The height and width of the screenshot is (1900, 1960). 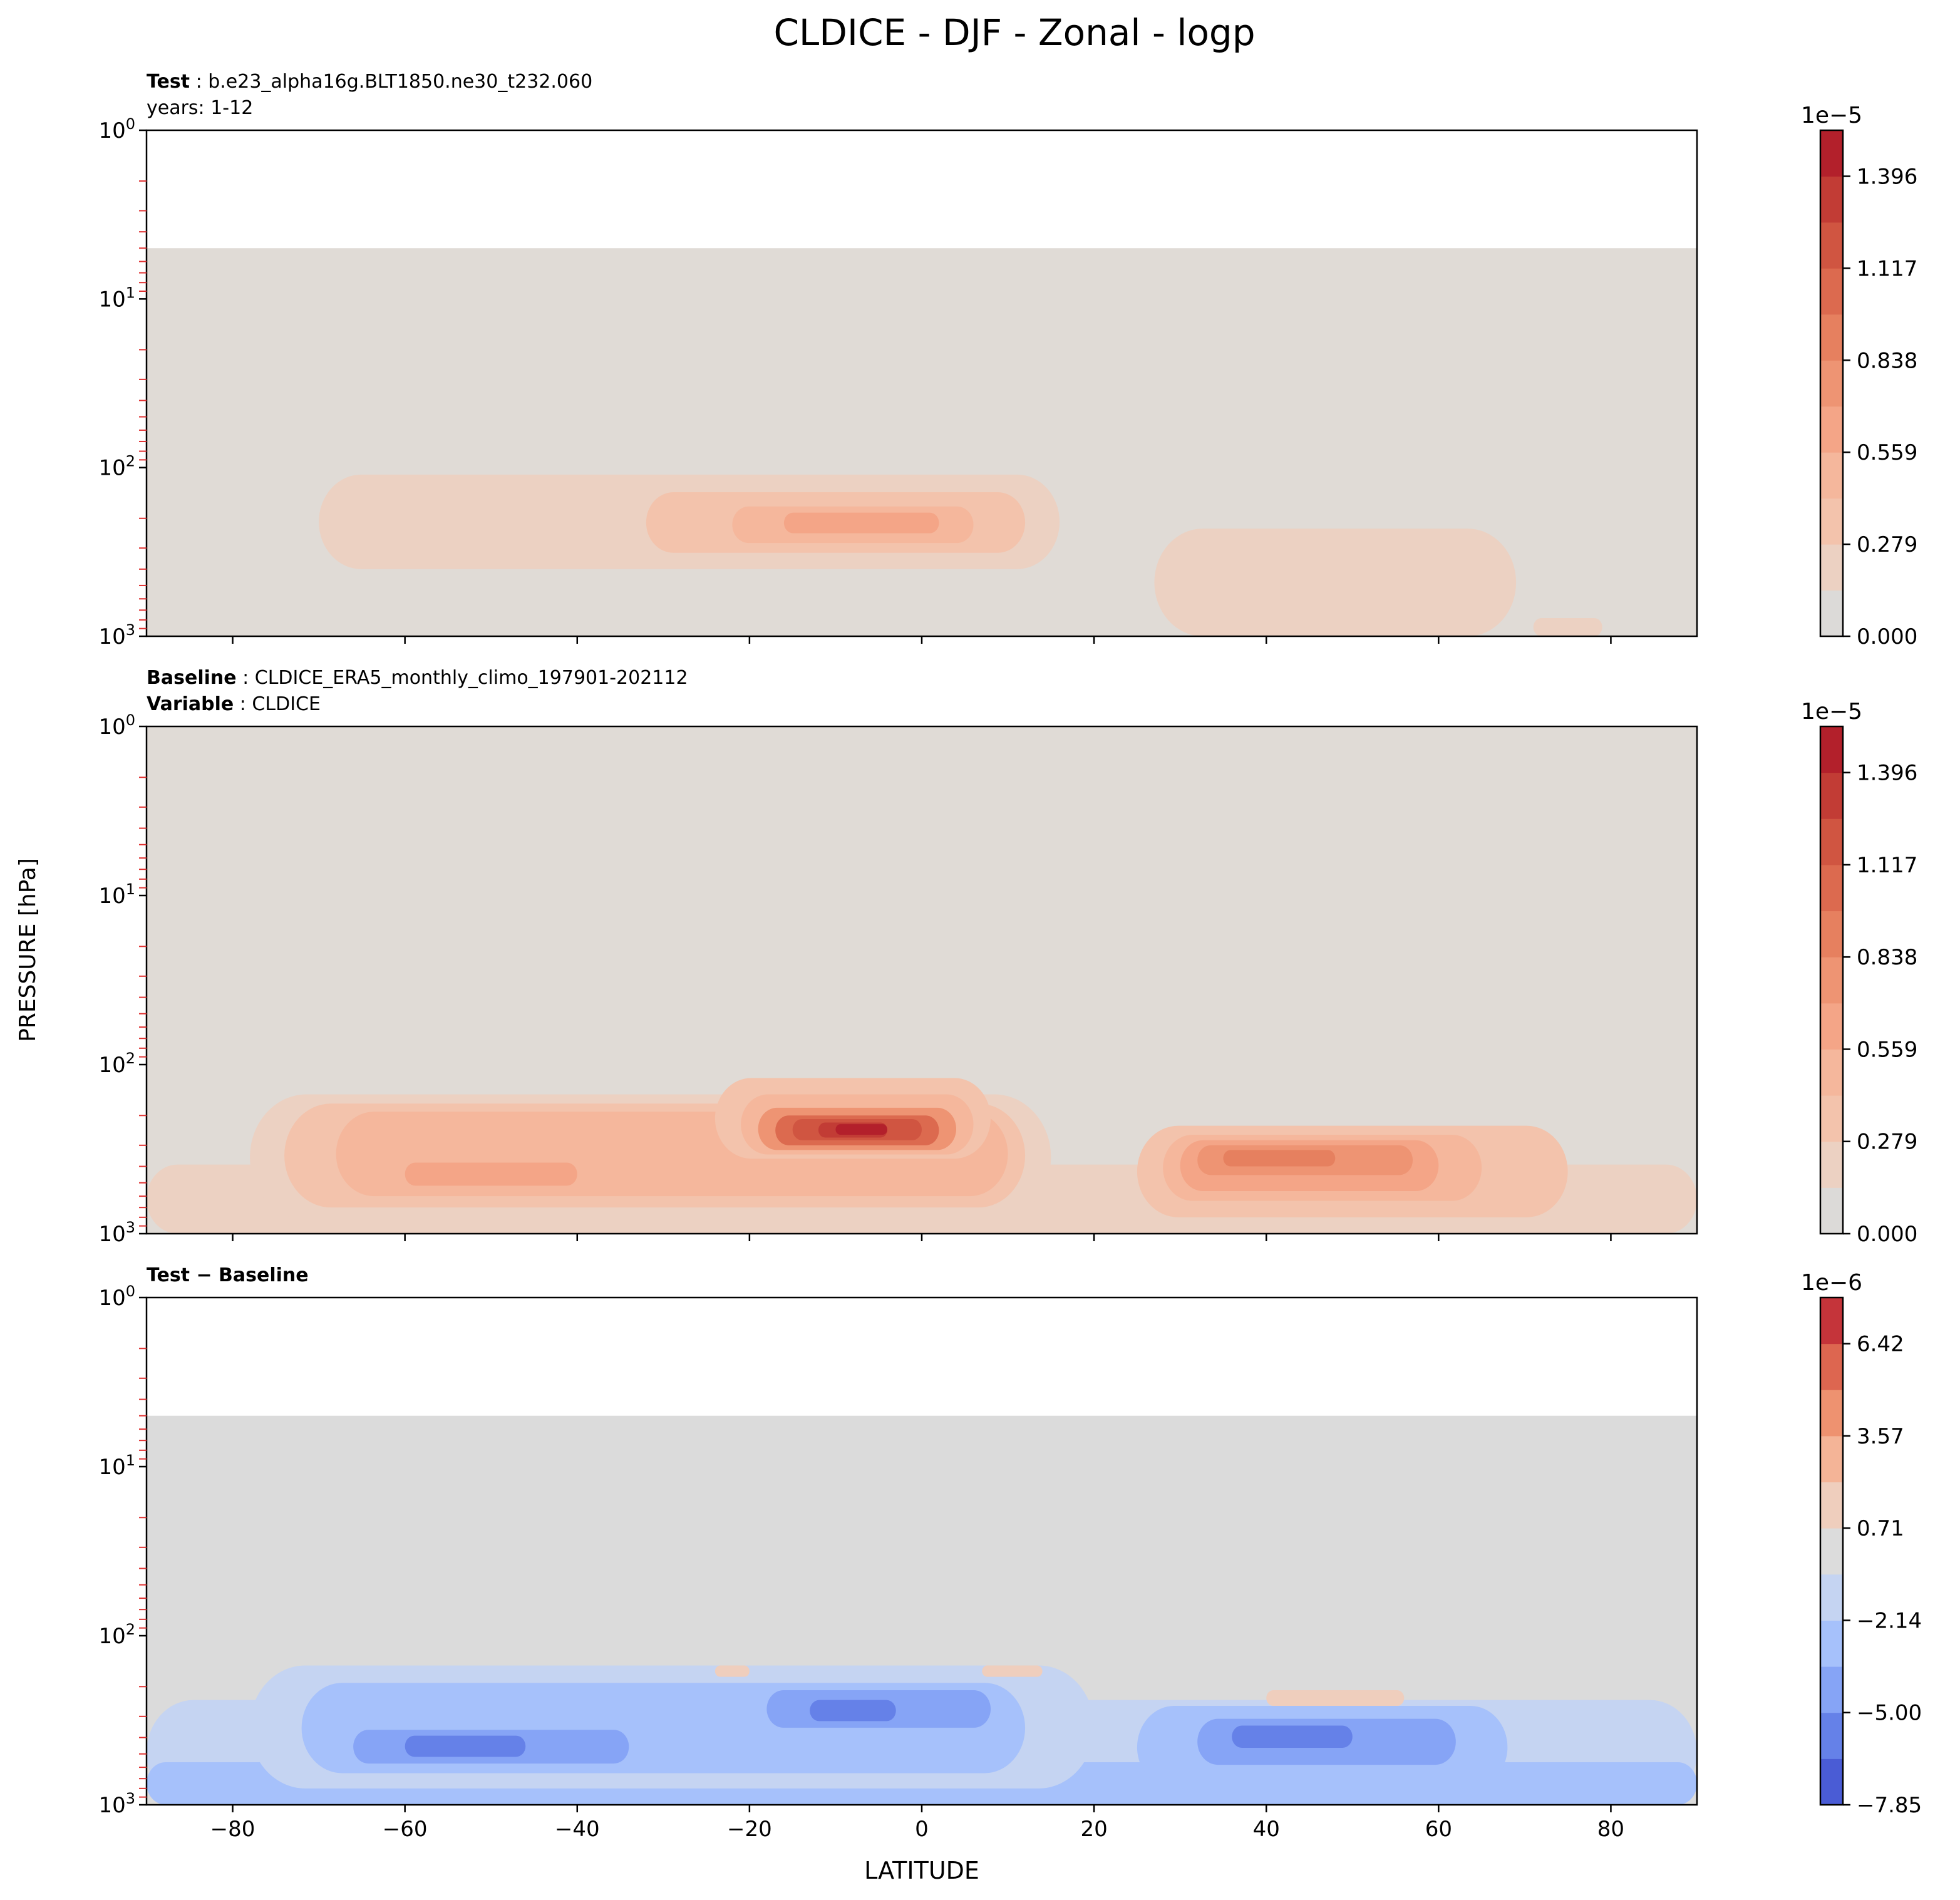 I want to click on colorbar-tick-label: −2.14, so click(x=1889, y=1620).